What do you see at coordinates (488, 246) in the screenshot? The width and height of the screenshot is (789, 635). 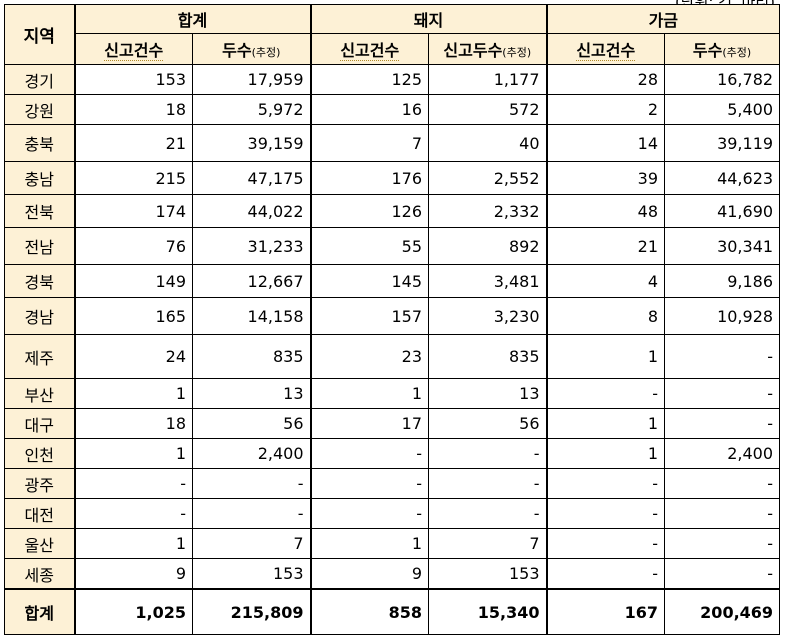 I see `value-cell: 892` at bounding box center [488, 246].